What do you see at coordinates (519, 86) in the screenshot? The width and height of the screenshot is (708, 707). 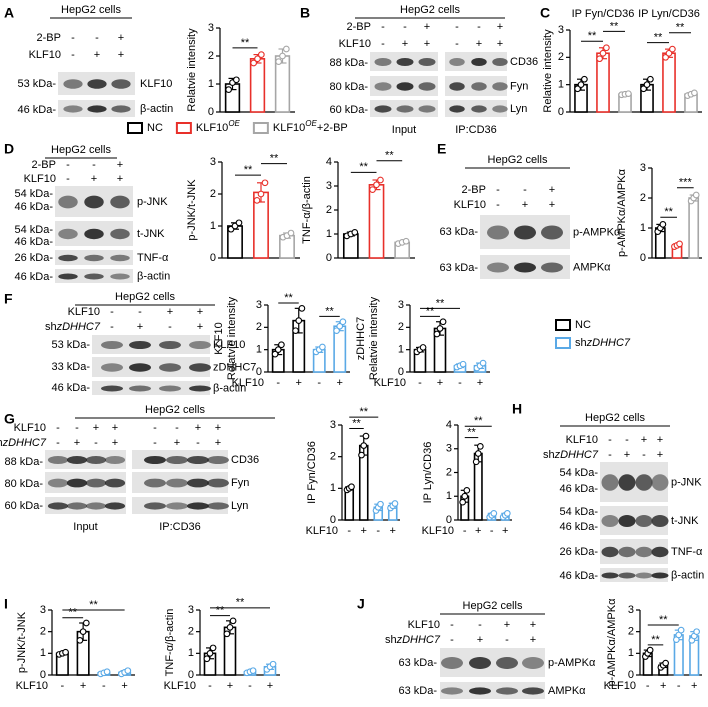 I see `protein-label: Fyn` at bounding box center [519, 86].